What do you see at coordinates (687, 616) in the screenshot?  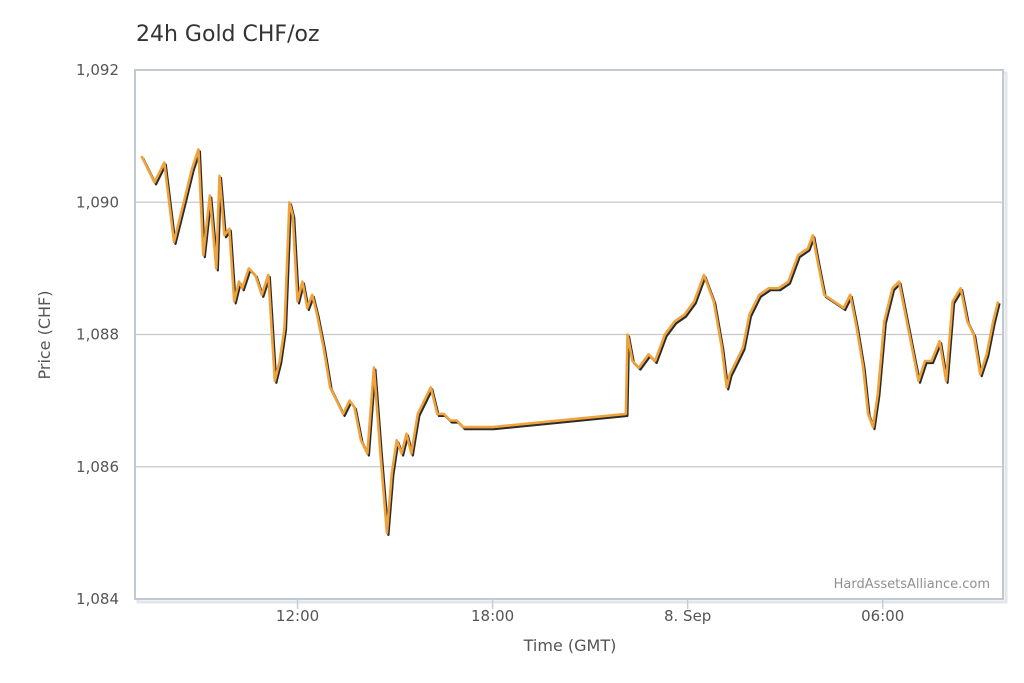 I see `x-tick-label: 8. Sep` at bounding box center [687, 616].